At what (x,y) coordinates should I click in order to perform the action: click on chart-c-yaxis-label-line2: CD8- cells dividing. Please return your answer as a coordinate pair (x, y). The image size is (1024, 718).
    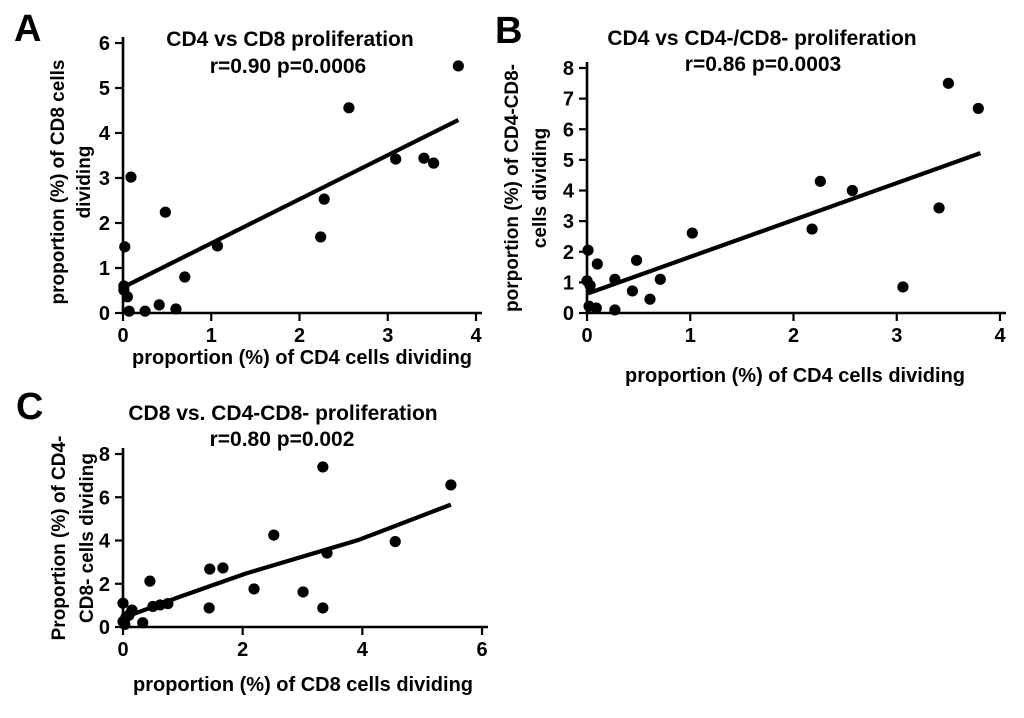
    Looking at the image, I should click on (87, 538).